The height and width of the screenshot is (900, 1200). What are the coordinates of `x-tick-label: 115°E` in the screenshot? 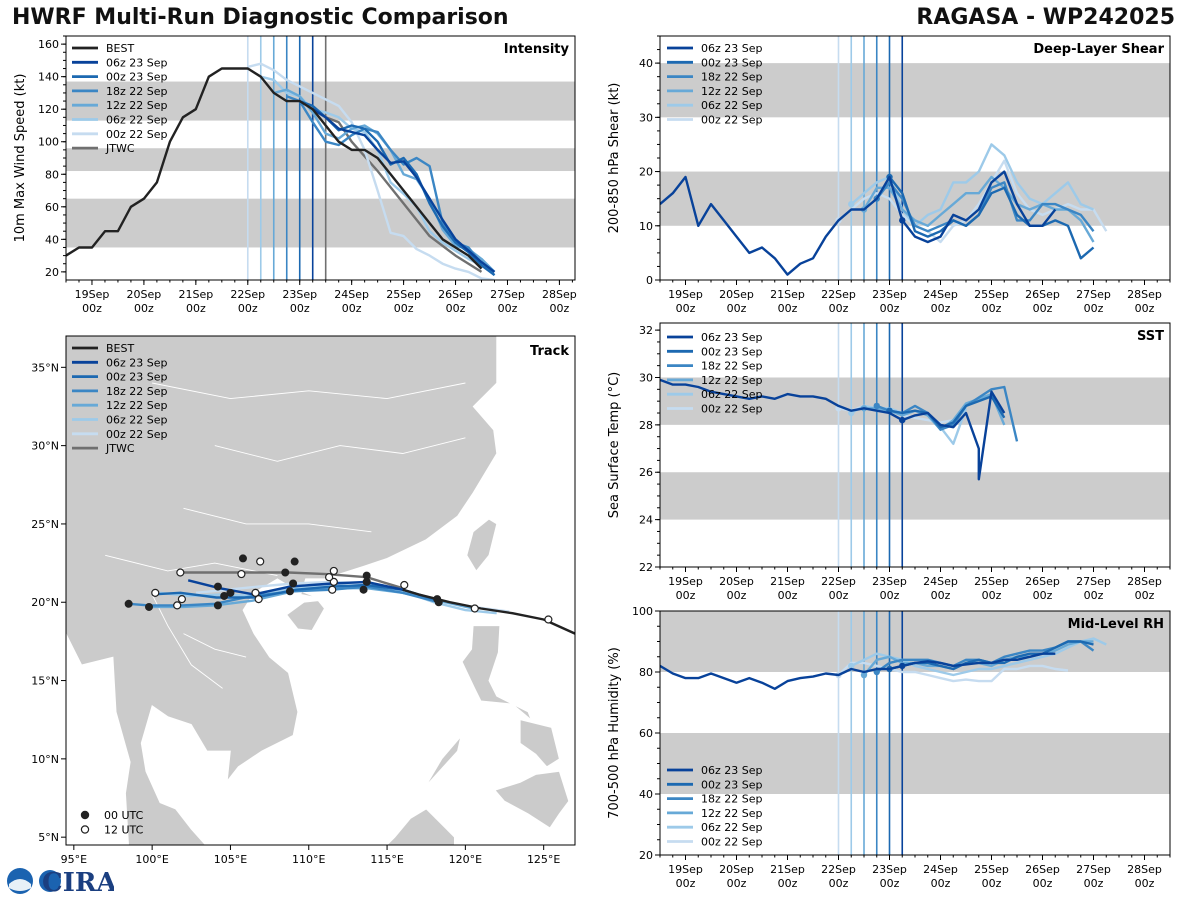 It's located at (386, 859).